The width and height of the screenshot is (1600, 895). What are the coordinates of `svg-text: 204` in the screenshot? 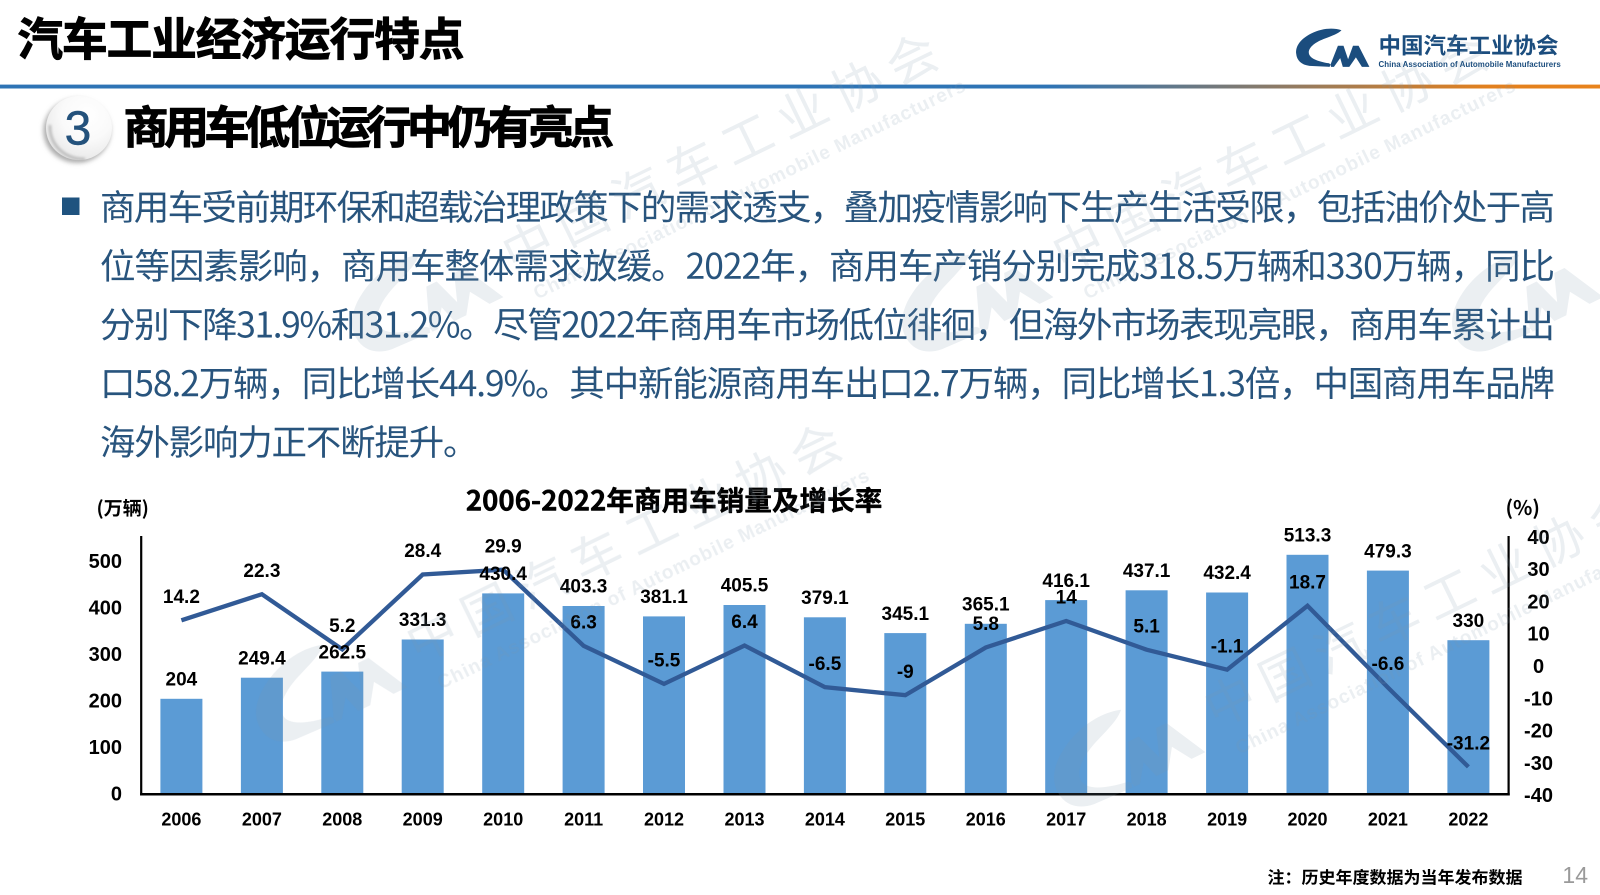 It's located at (182, 680).